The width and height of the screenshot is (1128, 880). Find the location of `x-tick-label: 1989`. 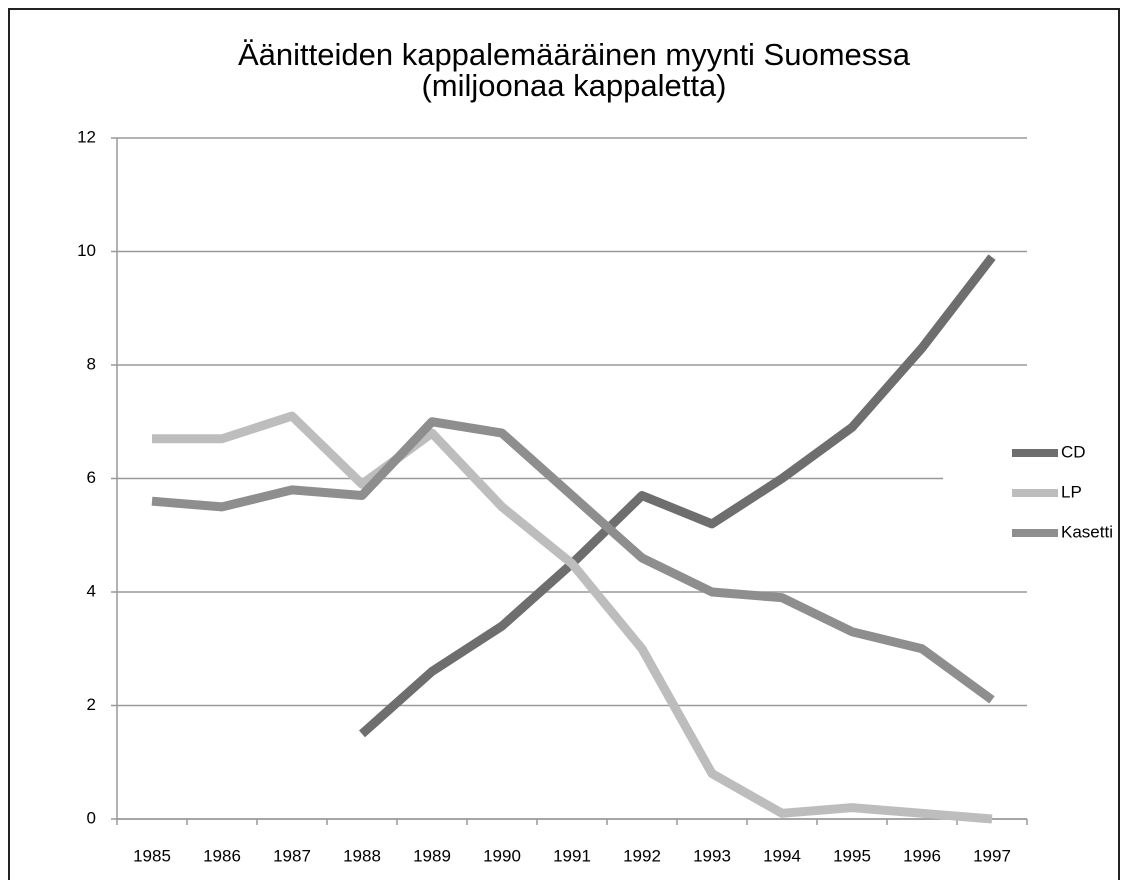

x-tick-label: 1989 is located at coordinates (432, 855).